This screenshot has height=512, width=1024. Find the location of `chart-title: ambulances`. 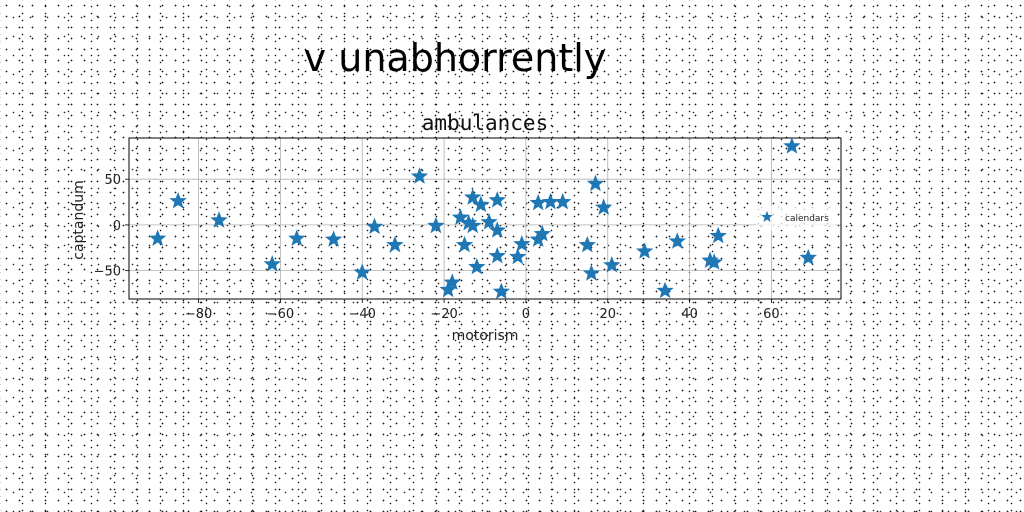

chart-title: ambulances is located at coordinates (485, 123).